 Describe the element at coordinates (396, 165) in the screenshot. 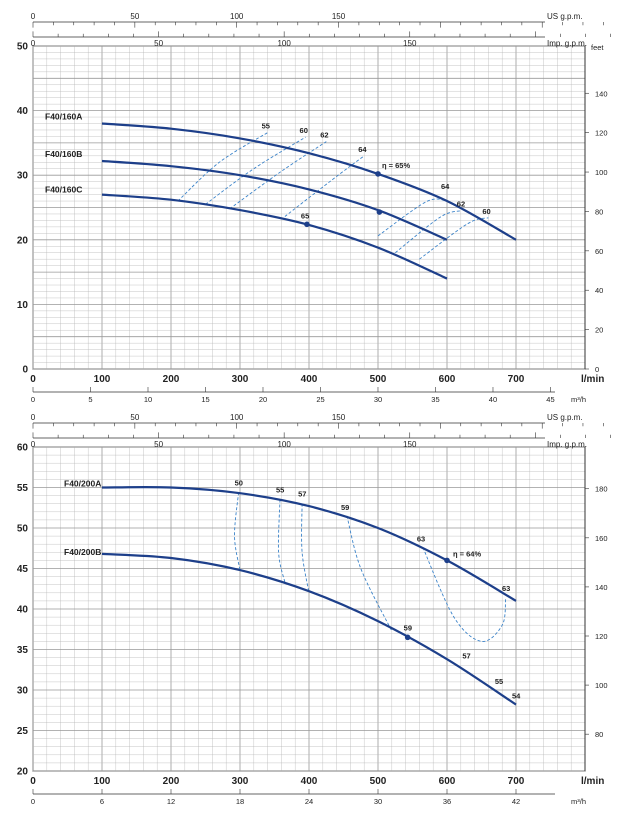

I see `efficiency-label: η = 65%` at that location.